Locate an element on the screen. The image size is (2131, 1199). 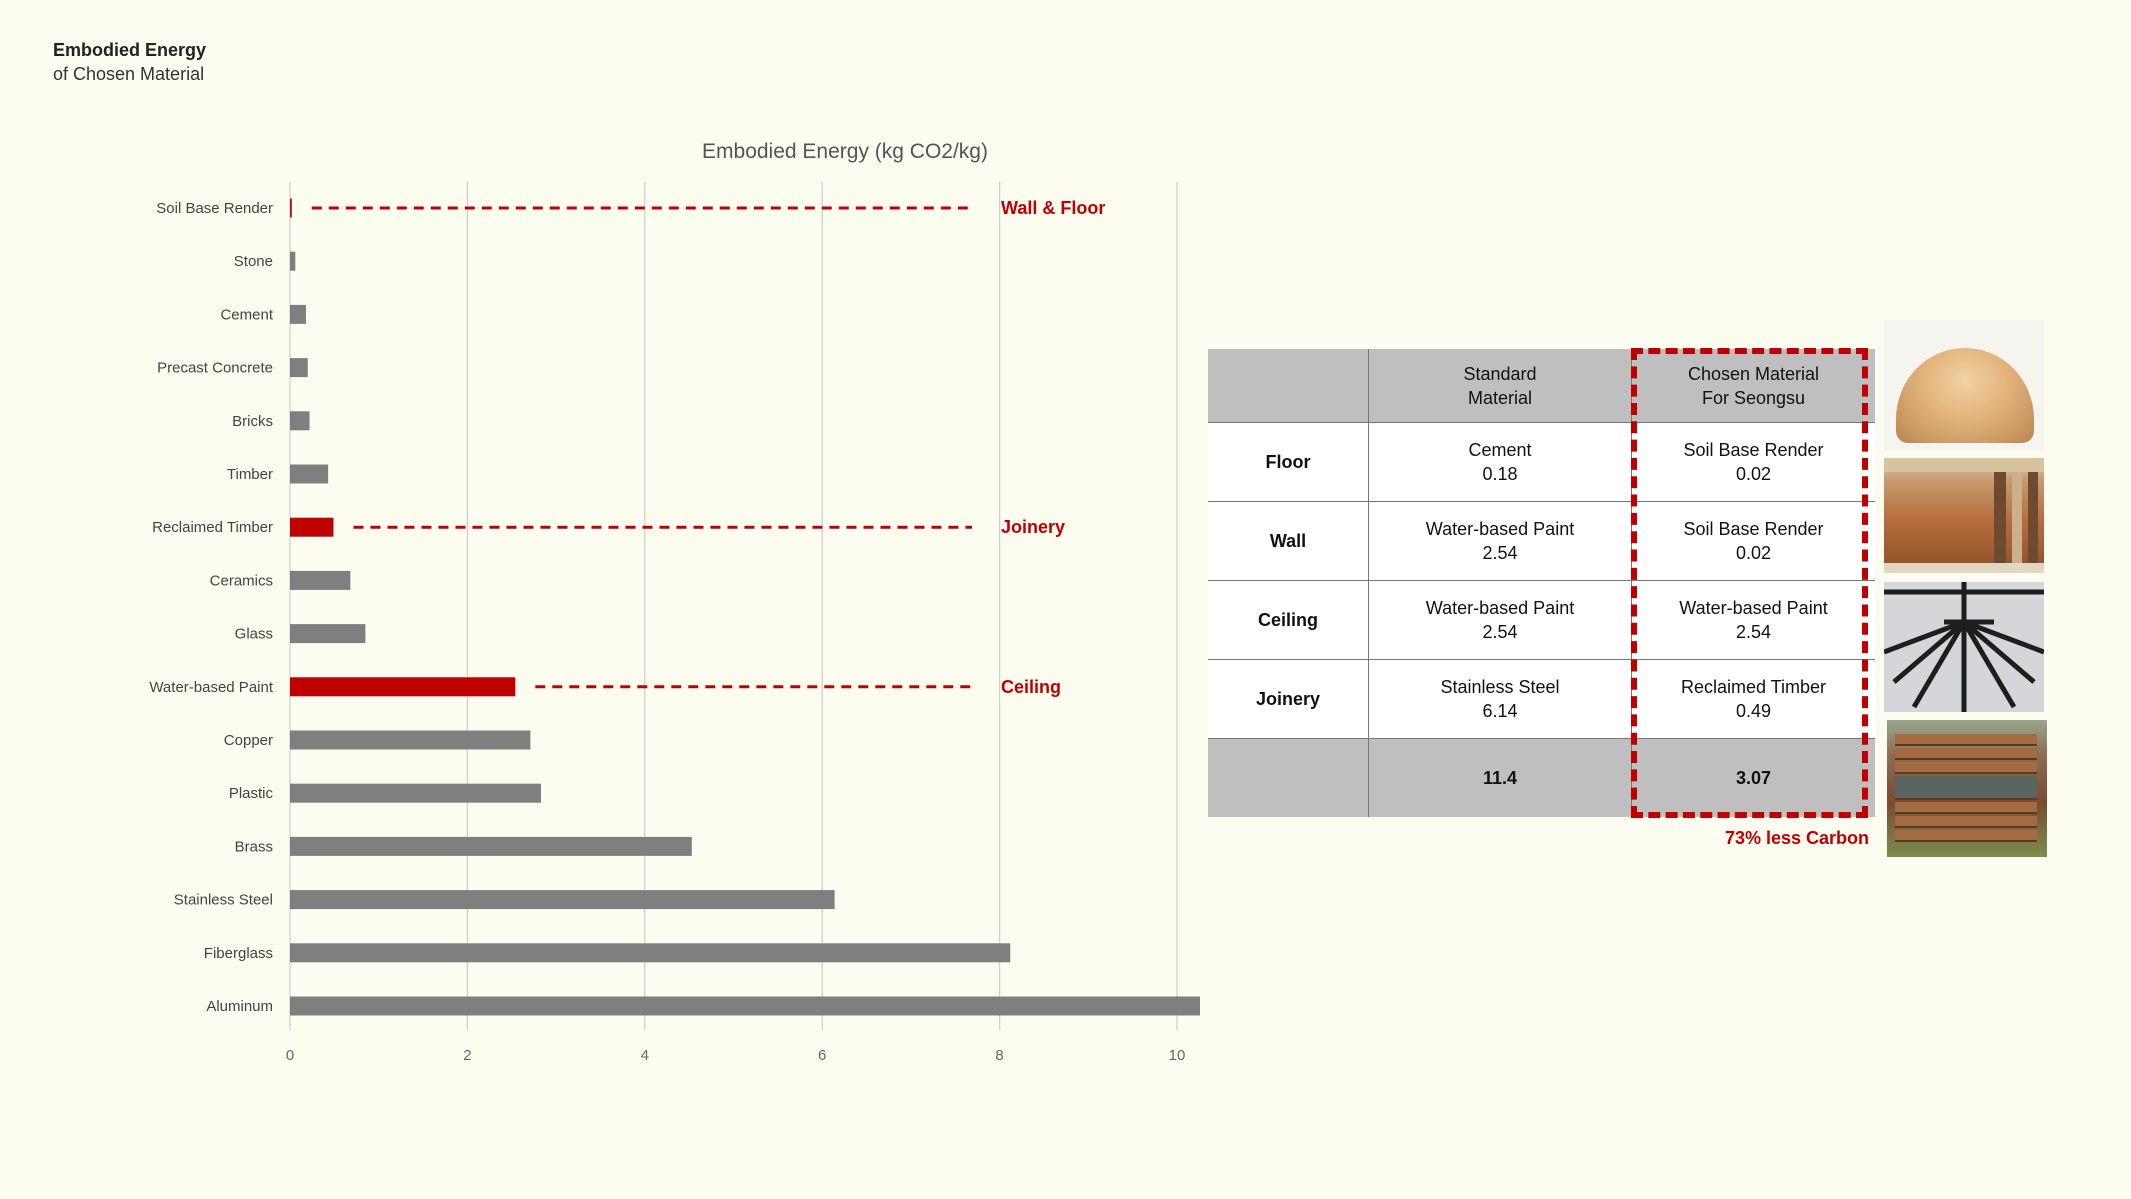
category-label: Fiberglass is located at coordinates (238, 953).